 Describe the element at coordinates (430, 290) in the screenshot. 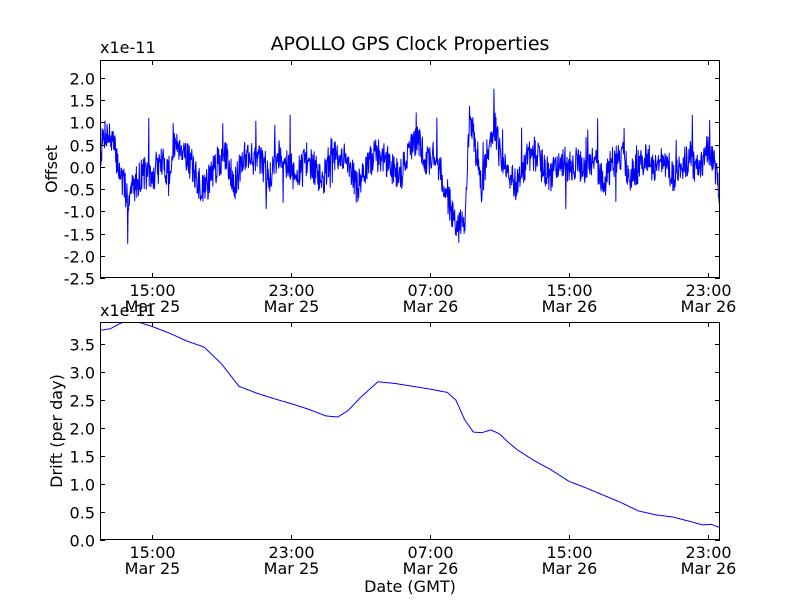

I see `offset-xtick-time-label: 07:00` at that location.